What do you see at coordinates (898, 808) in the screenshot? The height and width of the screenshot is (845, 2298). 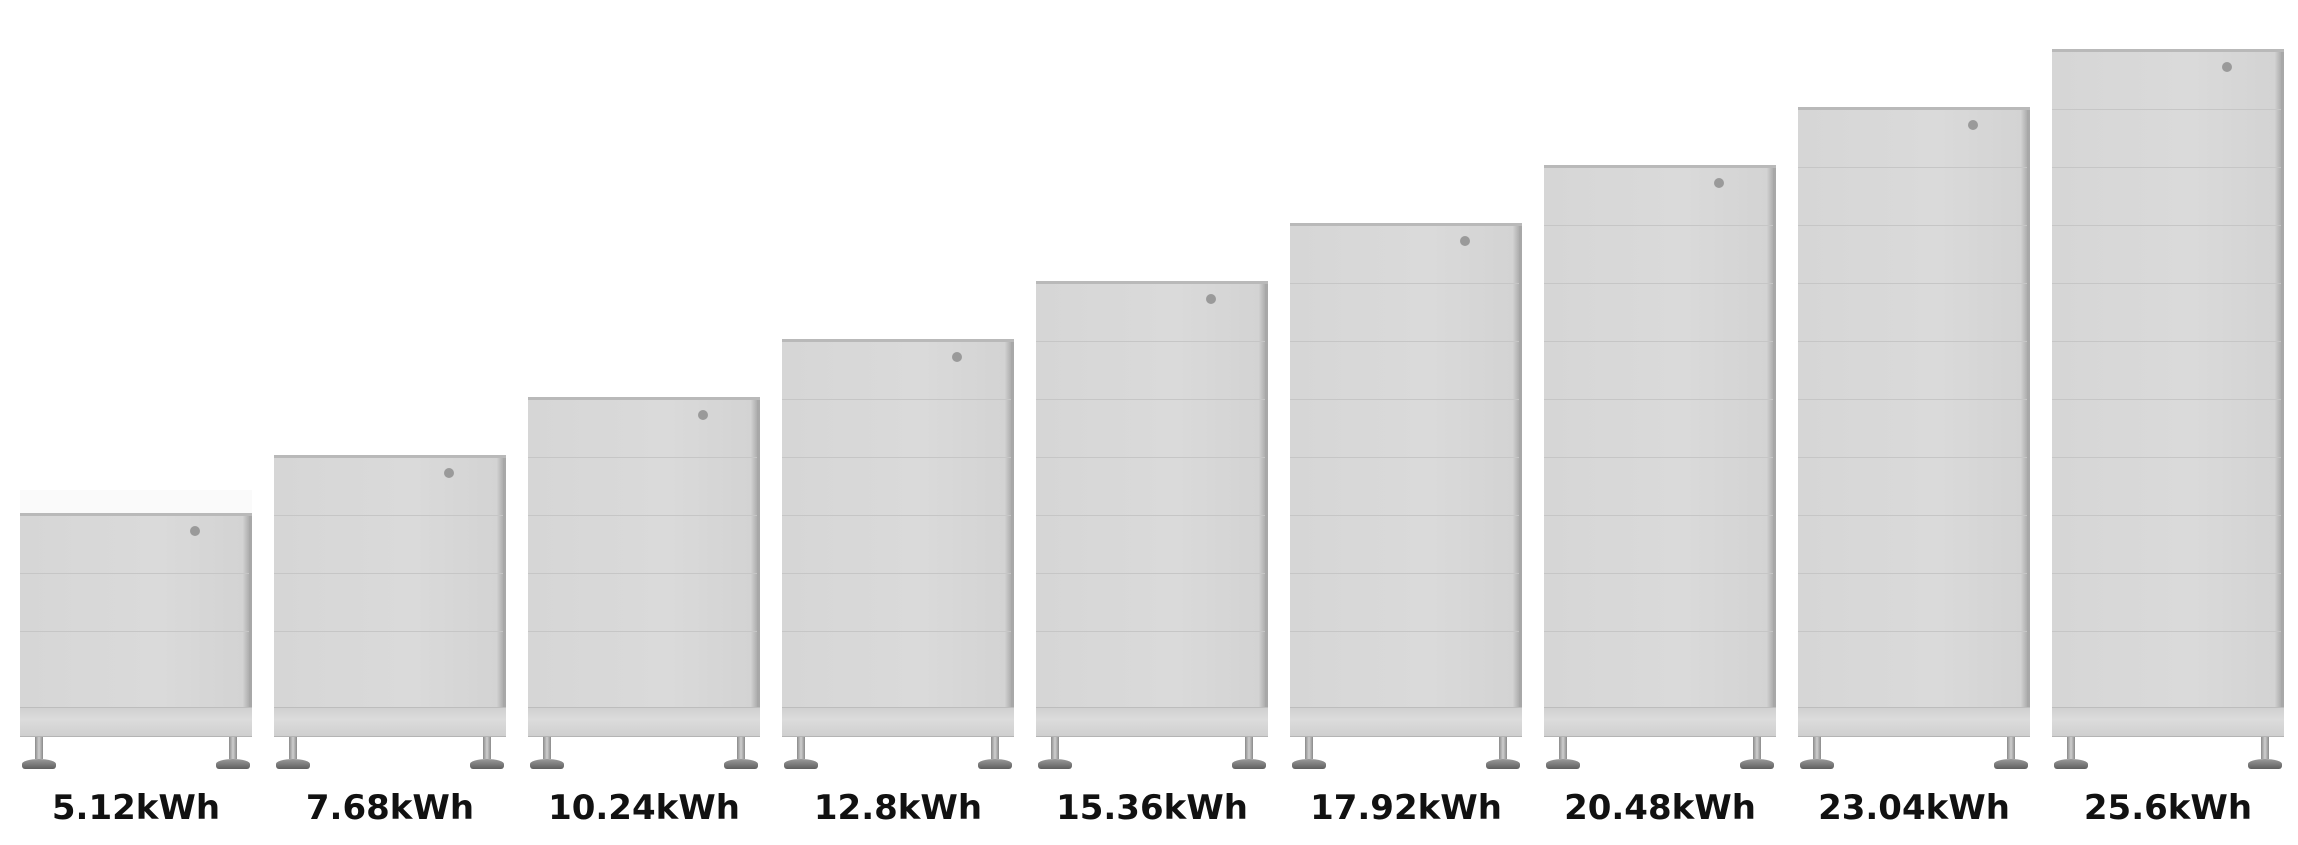 I see `capacity-label: 12.8kWh` at bounding box center [898, 808].